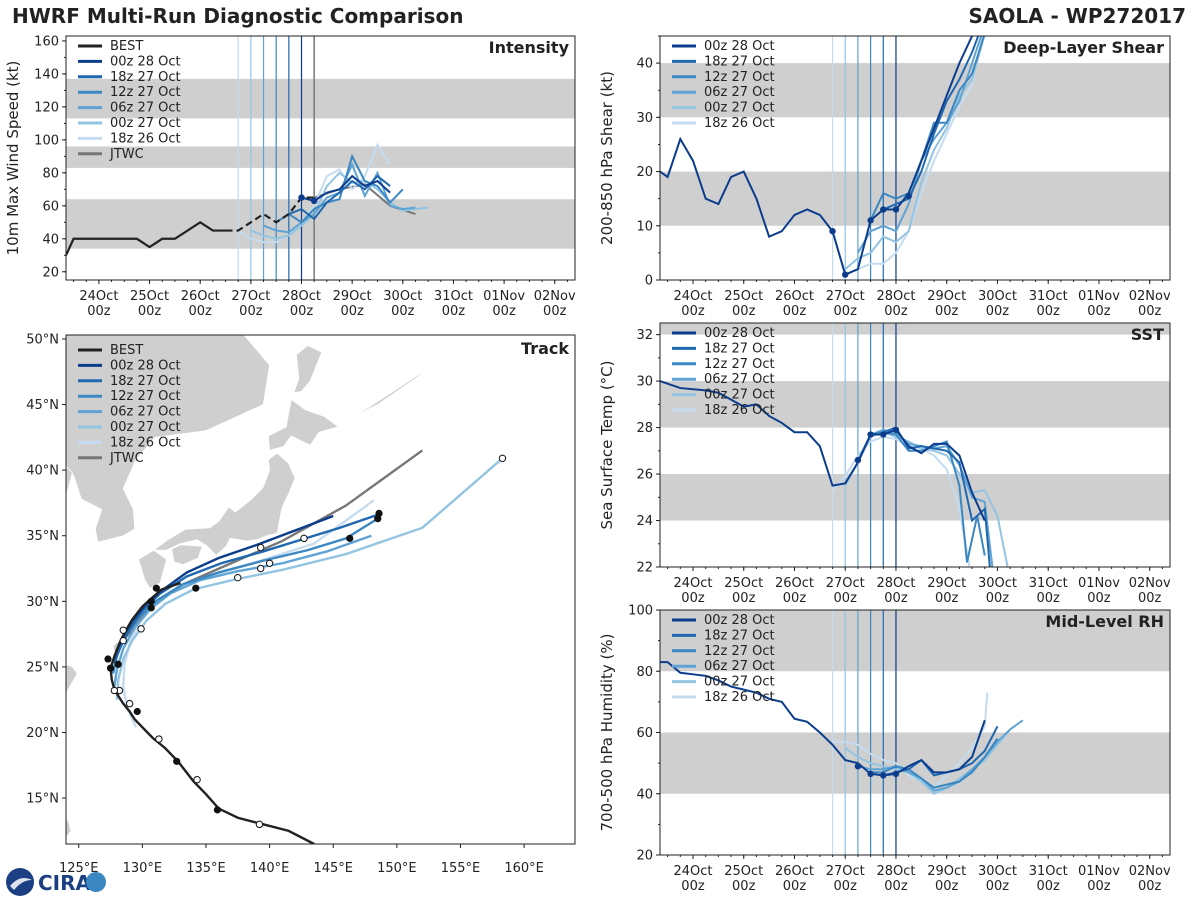  I want to click on x-tick-label: 125°E, so click(79, 868).